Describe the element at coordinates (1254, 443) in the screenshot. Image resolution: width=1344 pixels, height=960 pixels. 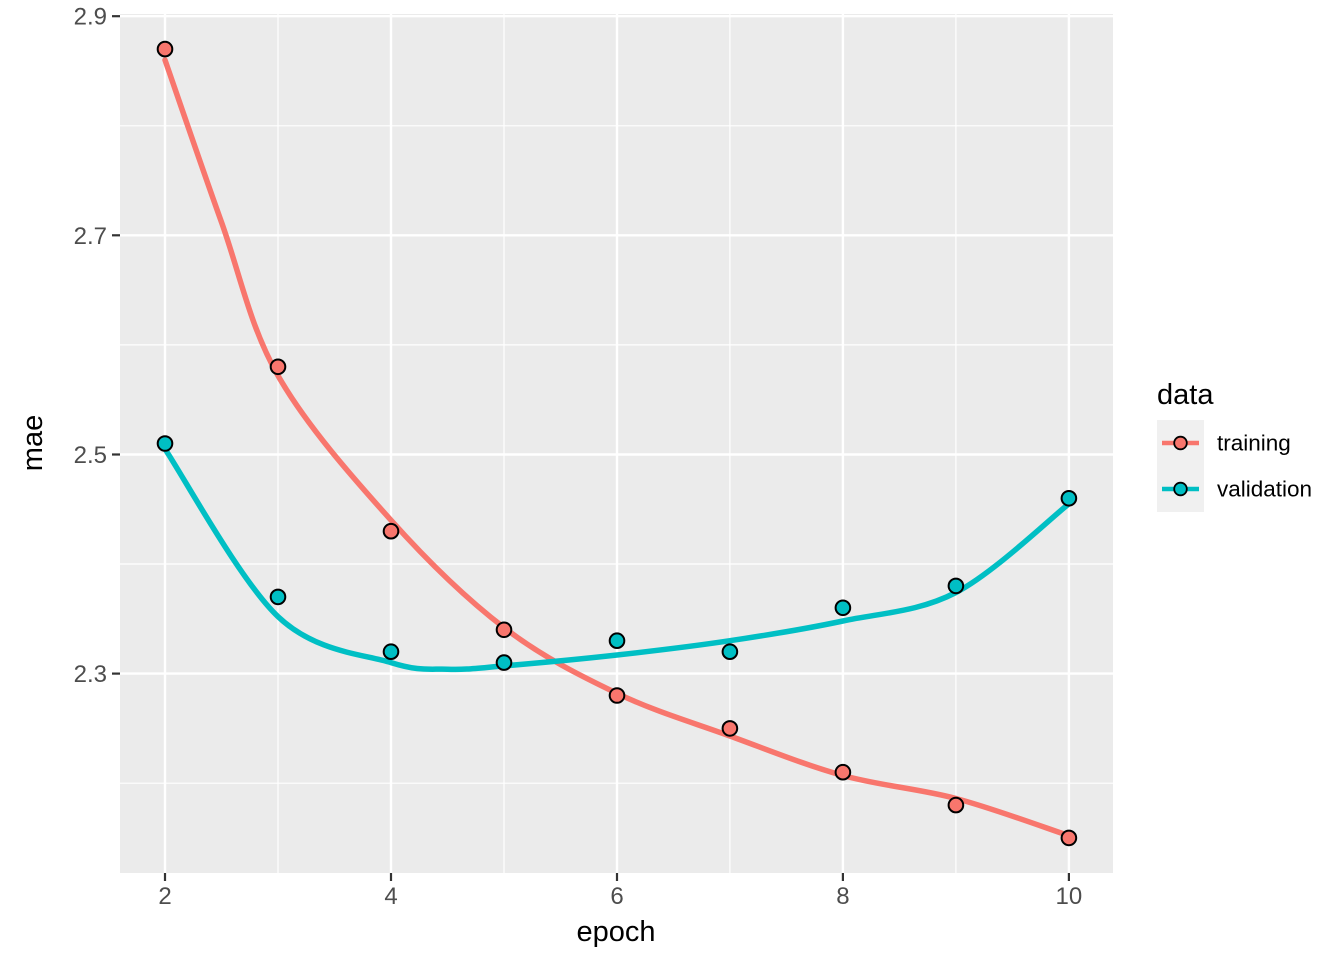
I see `legend-label-training: training` at that location.